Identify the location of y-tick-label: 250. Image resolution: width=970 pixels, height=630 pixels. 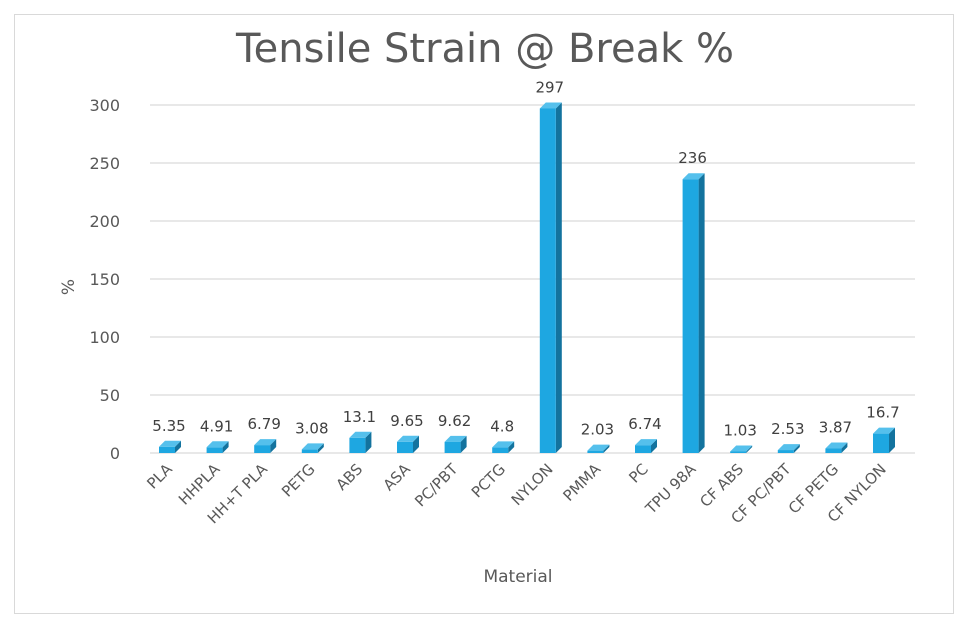
(104, 163).